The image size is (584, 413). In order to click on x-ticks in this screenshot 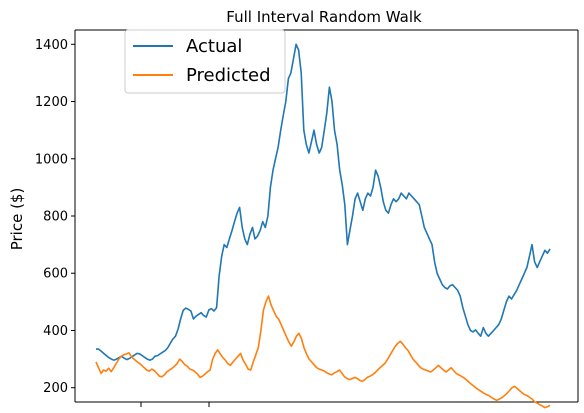, I will do `click(175, 404)`.